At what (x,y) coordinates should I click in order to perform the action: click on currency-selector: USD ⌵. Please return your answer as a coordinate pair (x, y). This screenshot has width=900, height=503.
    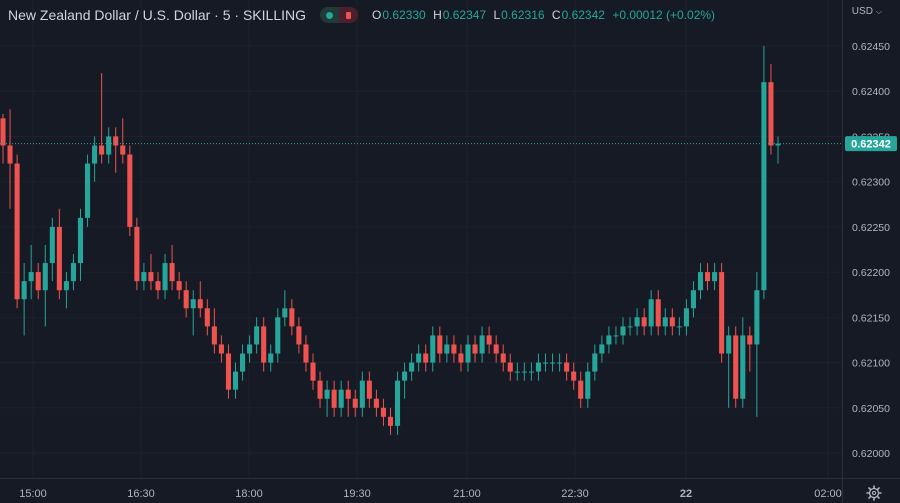
    Looking at the image, I should click on (867, 11).